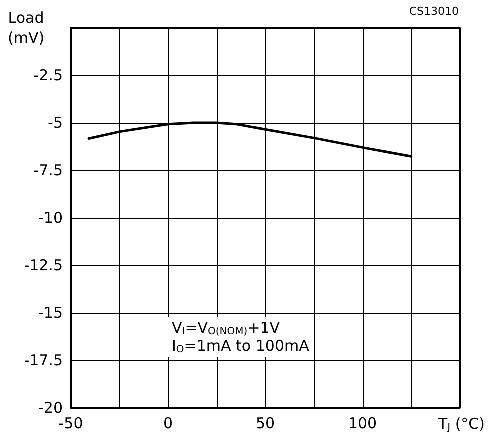 This screenshot has height=439, width=493. I want to click on y-tick-label: -7.5, so click(48, 171).